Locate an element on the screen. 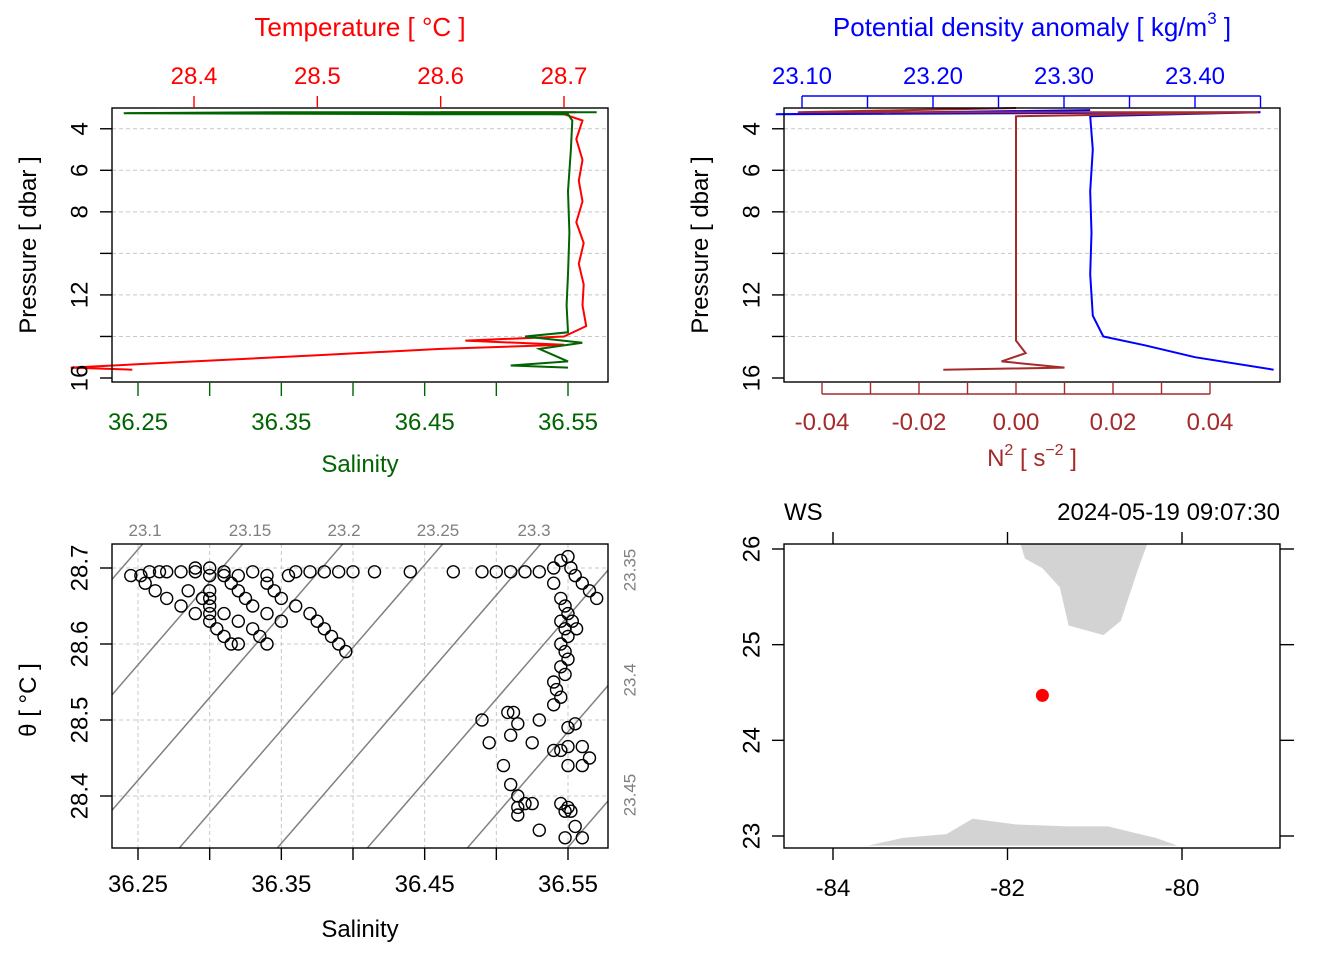 This screenshot has height=960, width=1344. p4-timestamp: 2024-05-19 09:07:30 is located at coordinates (1168, 512).